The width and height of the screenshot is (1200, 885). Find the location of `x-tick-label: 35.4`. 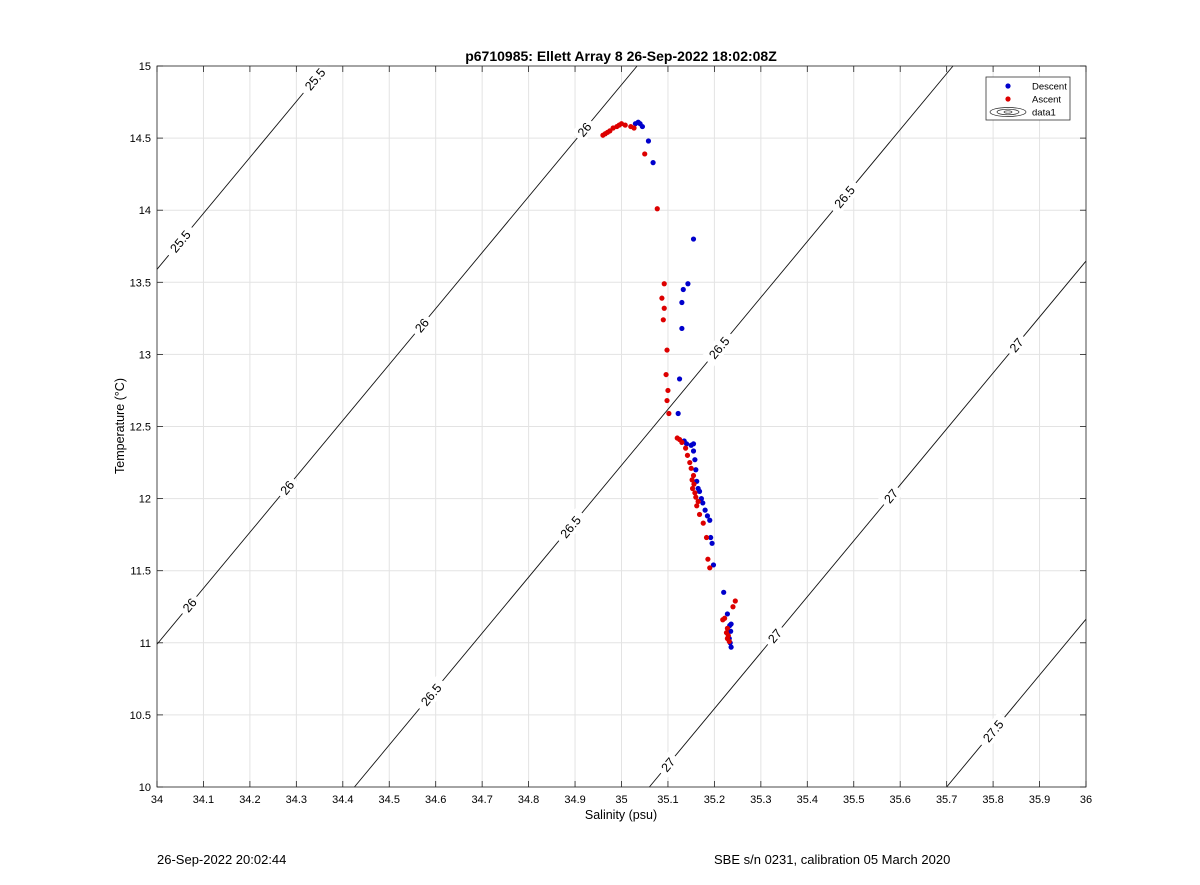

x-tick-label: 35.4 is located at coordinates (807, 800).